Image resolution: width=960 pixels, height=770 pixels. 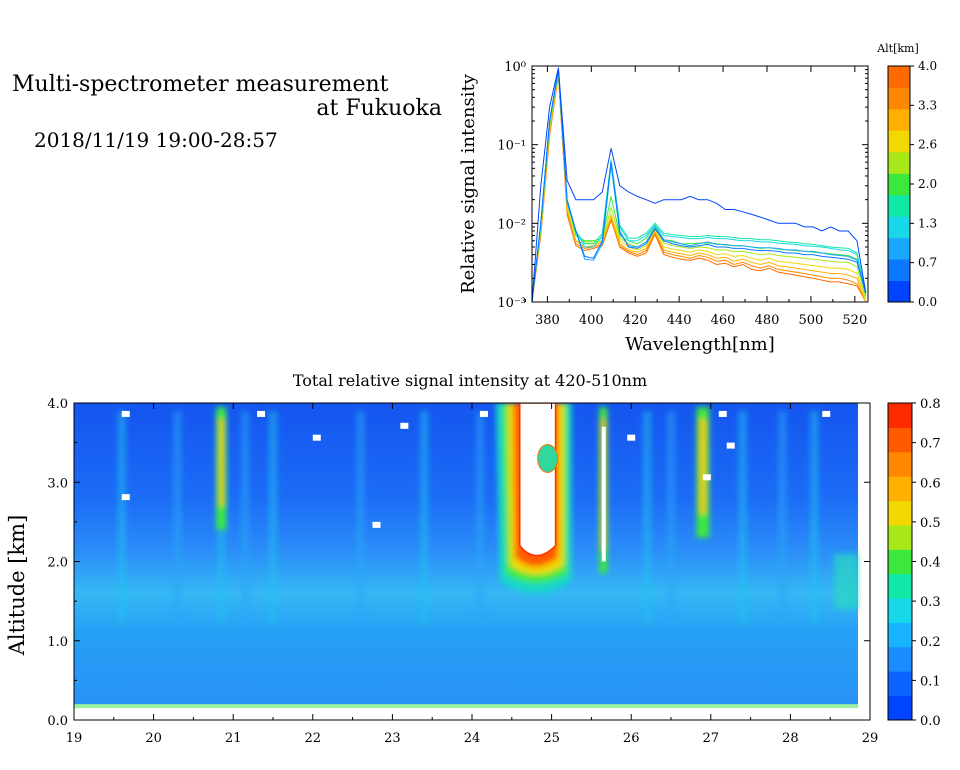 What do you see at coordinates (930, 563) in the screenshot?
I see `colorbar-2-tick-label: 0.4` at bounding box center [930, 563].